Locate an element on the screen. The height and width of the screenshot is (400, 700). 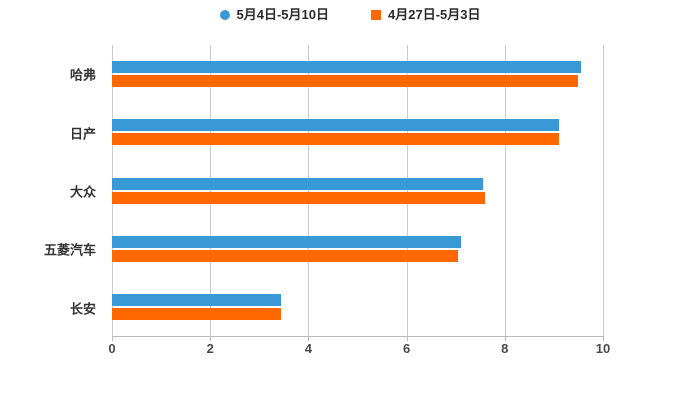
chart-legend: 5月4日-5月10日 4月27日-5月3日 is located at coordinates (350, 14).